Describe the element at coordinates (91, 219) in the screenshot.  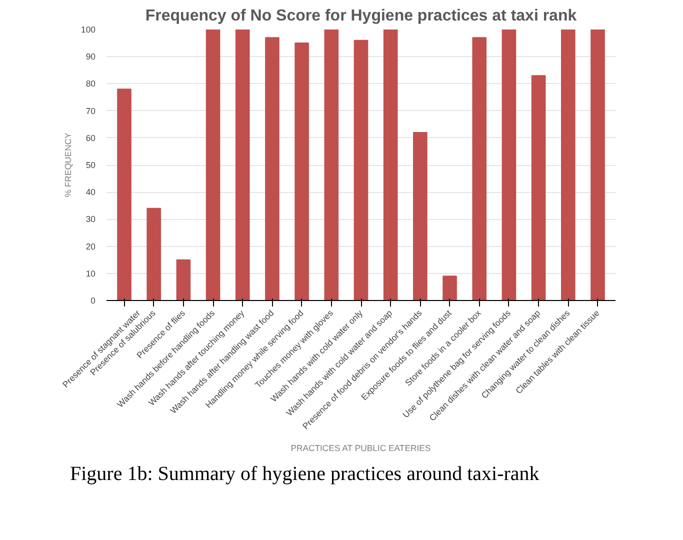
I see `y-tick-label: 30` at that location.